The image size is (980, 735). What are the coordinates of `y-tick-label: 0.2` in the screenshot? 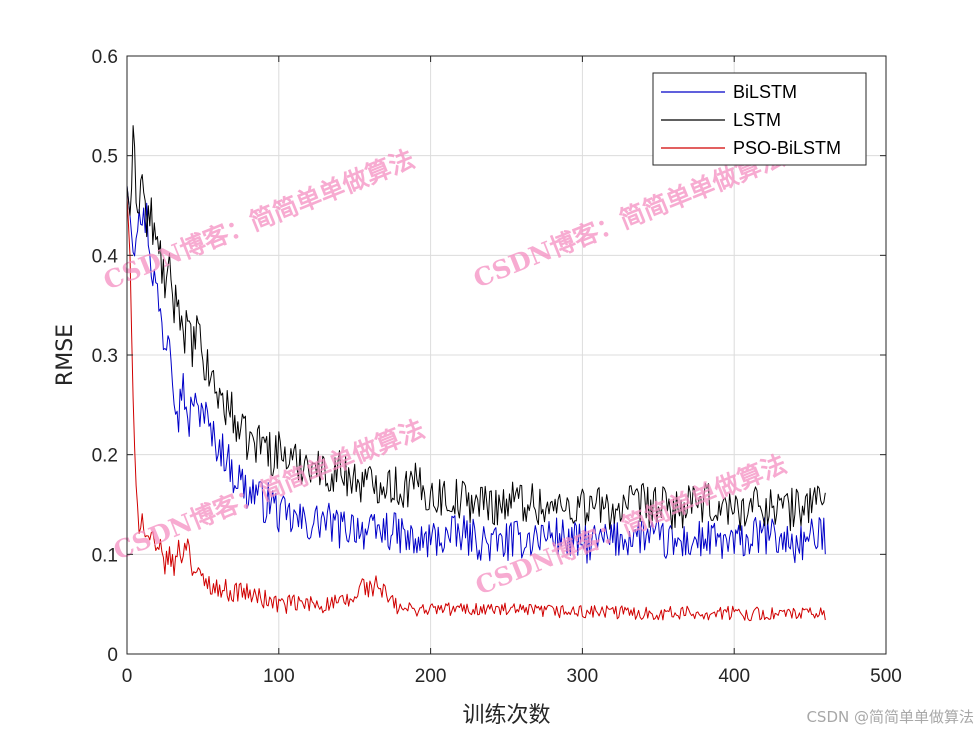 It's located at (105, 456).